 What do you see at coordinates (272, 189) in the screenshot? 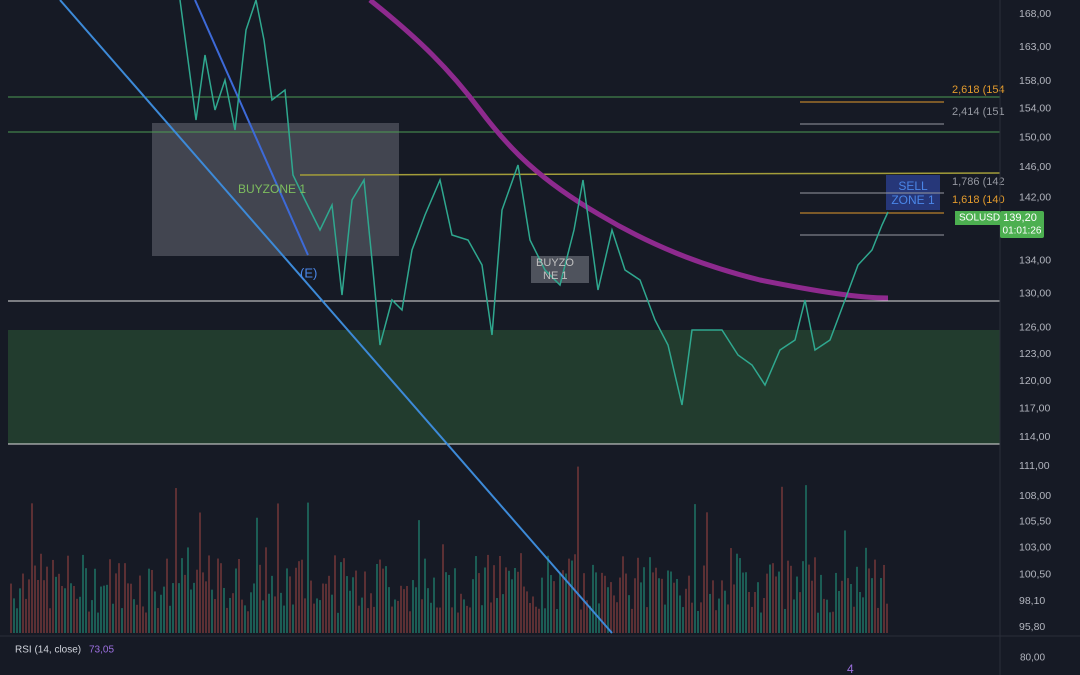
I see `buy-zone-label: BUYZONE 1` at bounding box center [272, 189].